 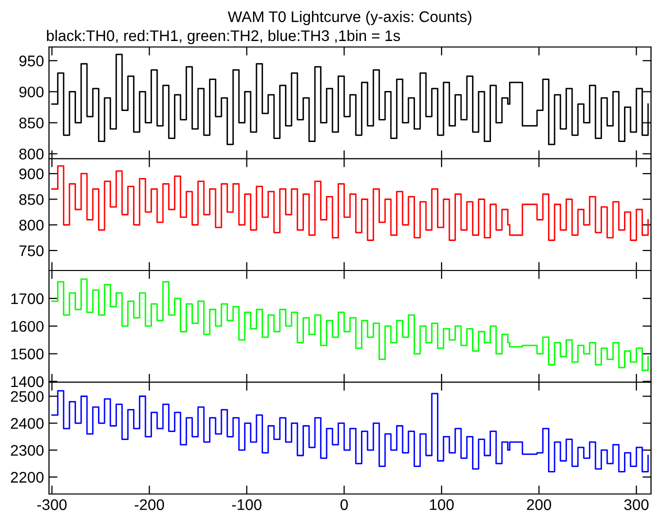 What do you see at coordinates (344, 504) in the screenshot?
I see `x-tick-label: 0` at bounding box center [344, 504].